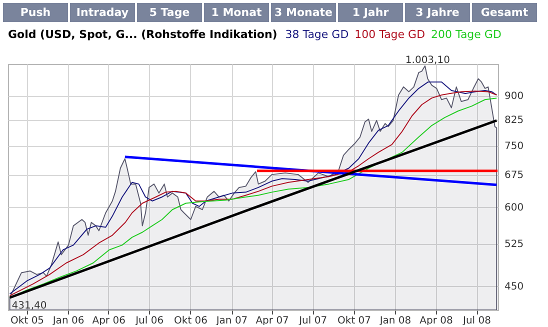  I want to click on chart-title: Gold (USD, Spot, G... (Rohstoffe Indikation), so click(143, 34).